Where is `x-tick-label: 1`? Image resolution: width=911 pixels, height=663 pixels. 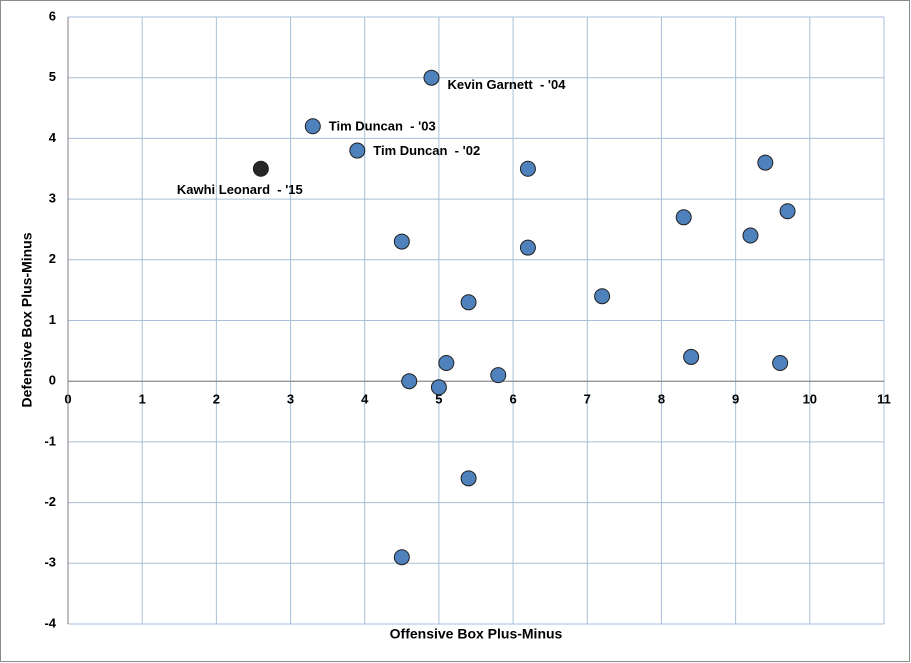
x-tick-label: 1 is located at coordinates (142, 399).